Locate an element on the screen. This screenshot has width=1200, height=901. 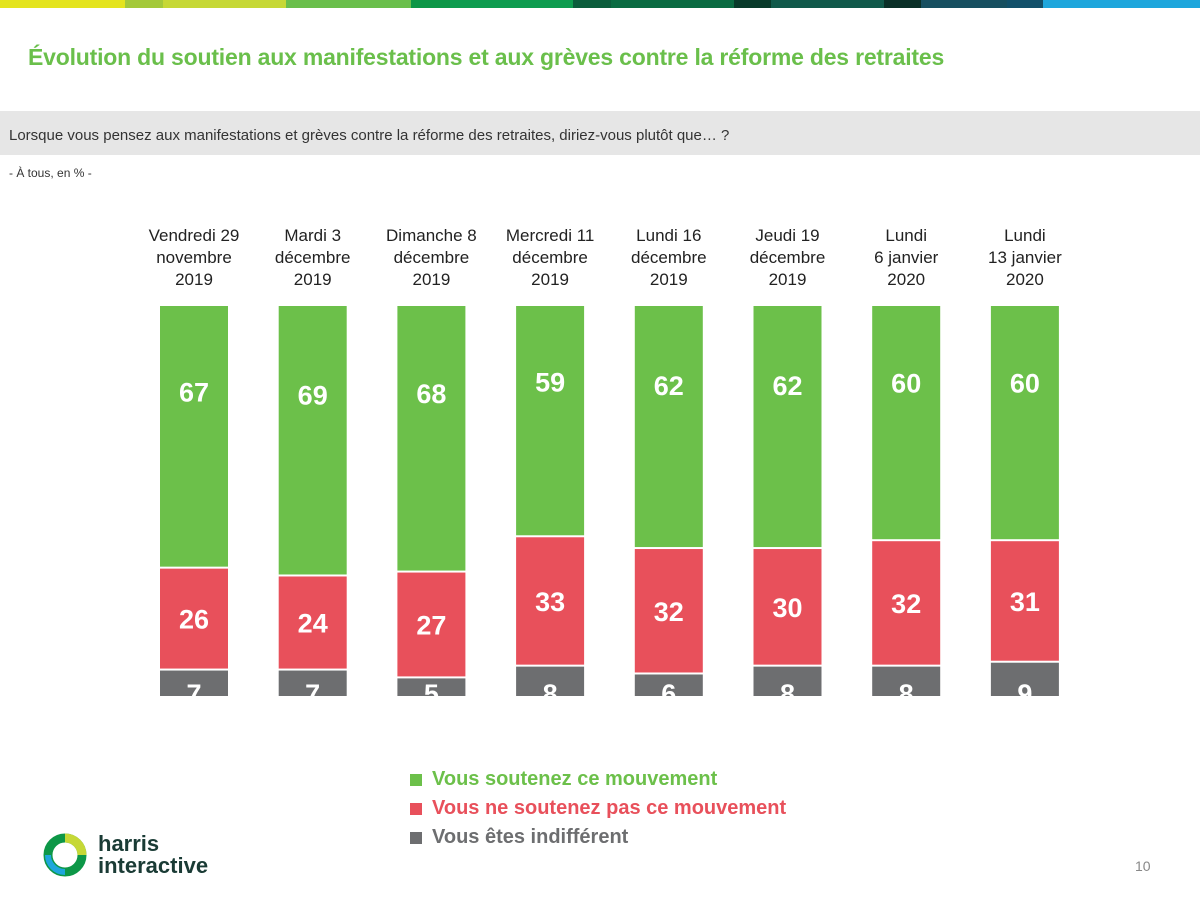
base-note: - À tous, en % - is located at coordinates (50, 173).